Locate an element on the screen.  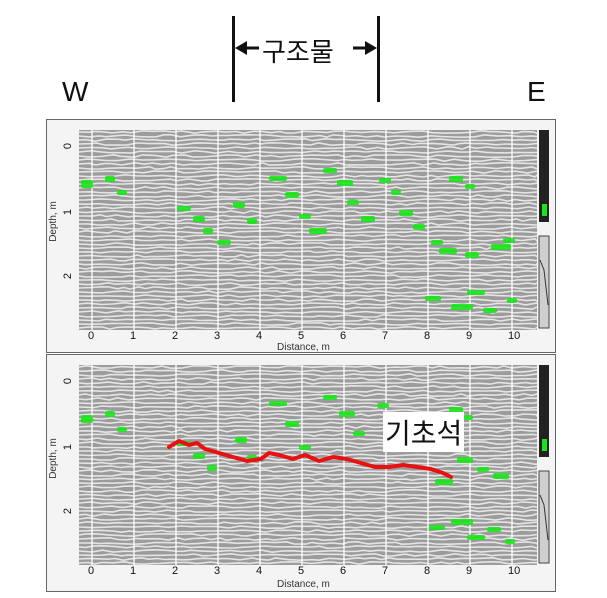
x-axis-title-top: Distance, m is located at coordinates (303, 347).